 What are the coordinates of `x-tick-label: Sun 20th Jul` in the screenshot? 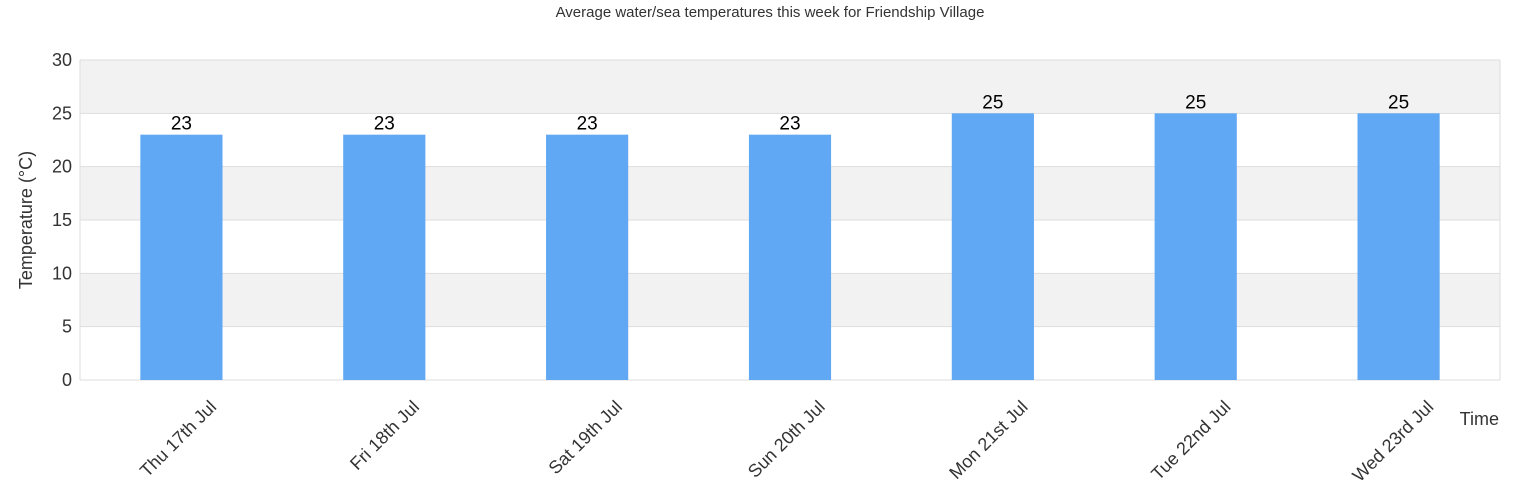 It's located at (786, 439).